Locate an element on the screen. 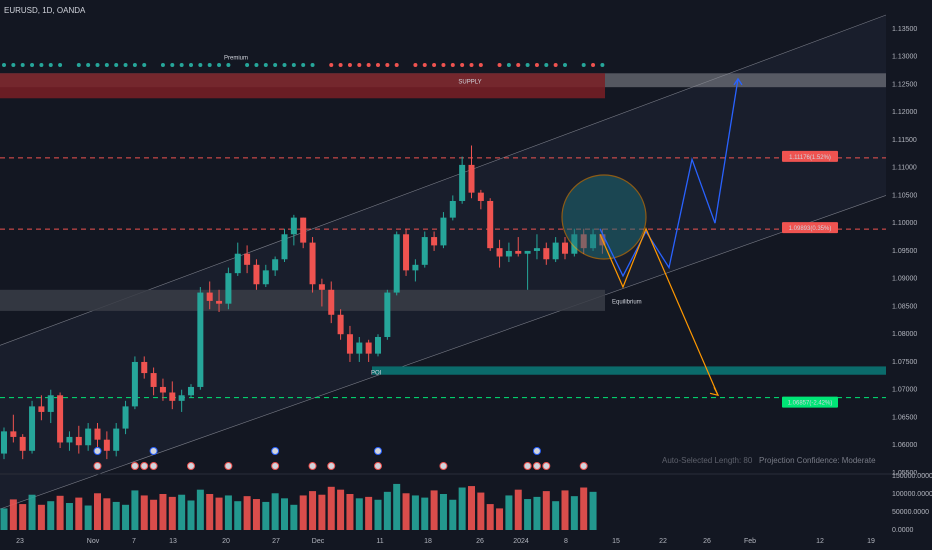 This screenshot has height=550, width=932. price-tick-label: 1.08000 is located at coordinates (904, 334).